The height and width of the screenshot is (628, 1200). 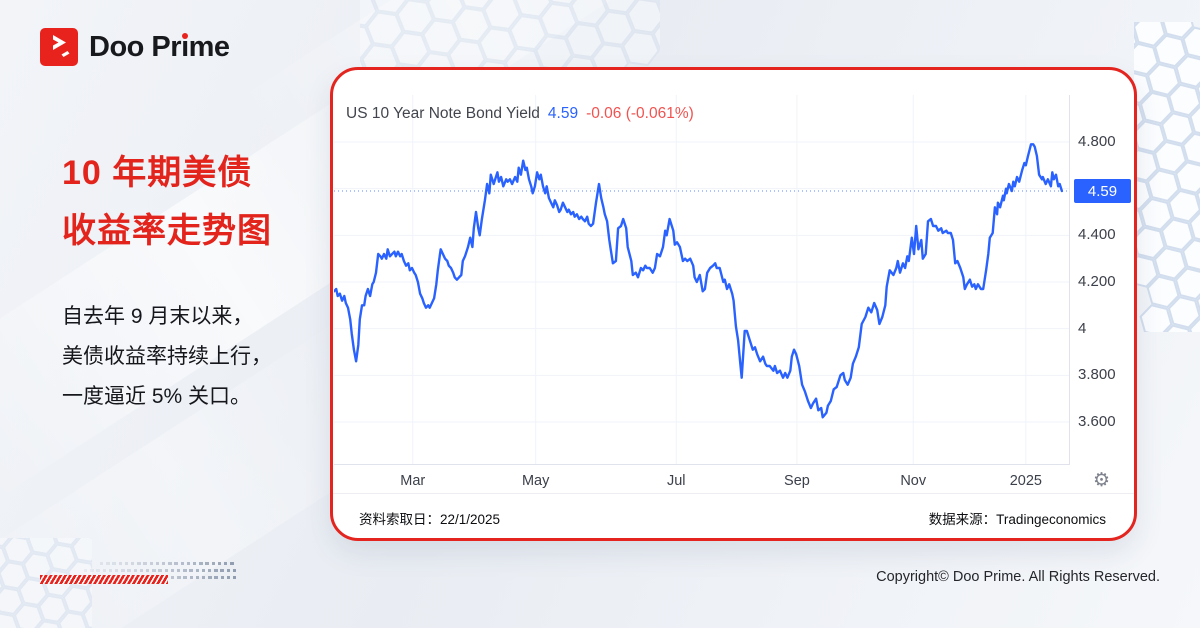 What do you see at coordinates (209, 47) in the screenshot?
I see `logo-text-post: me` at bounding box center [209, 47].